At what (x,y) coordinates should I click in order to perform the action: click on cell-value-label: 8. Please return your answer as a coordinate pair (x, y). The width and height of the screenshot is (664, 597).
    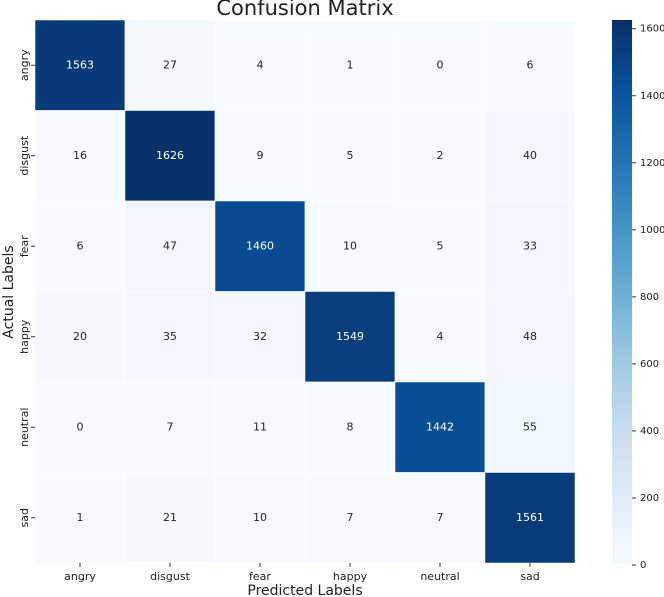
    Looking at the image, I should click on (350, 426).